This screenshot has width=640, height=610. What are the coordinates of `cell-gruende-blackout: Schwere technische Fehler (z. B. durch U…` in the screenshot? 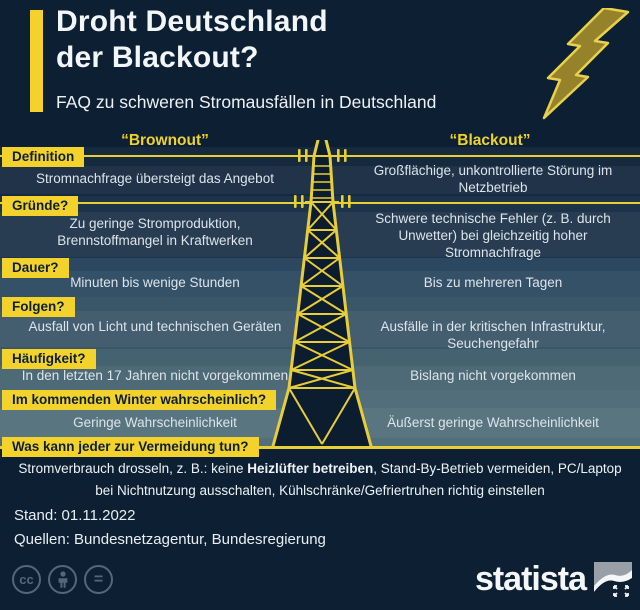 It's located at (493, 235).